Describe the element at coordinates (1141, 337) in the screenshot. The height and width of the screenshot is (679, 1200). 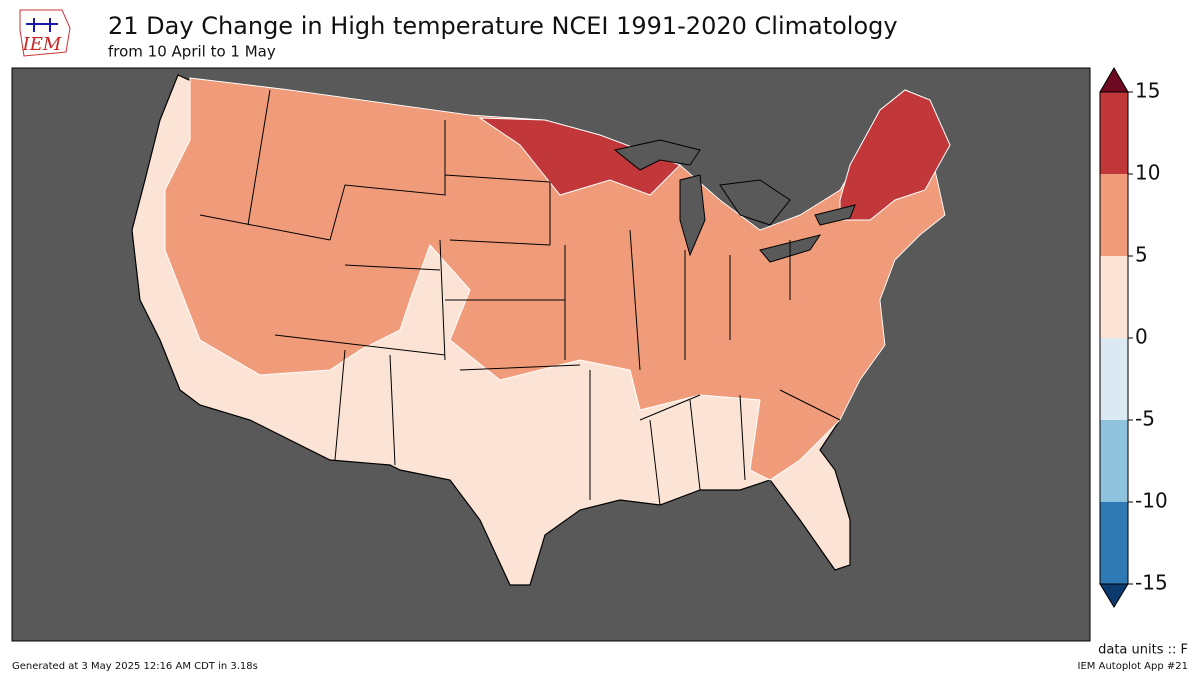
I see `colorbar-tick-label: 0` at that location.